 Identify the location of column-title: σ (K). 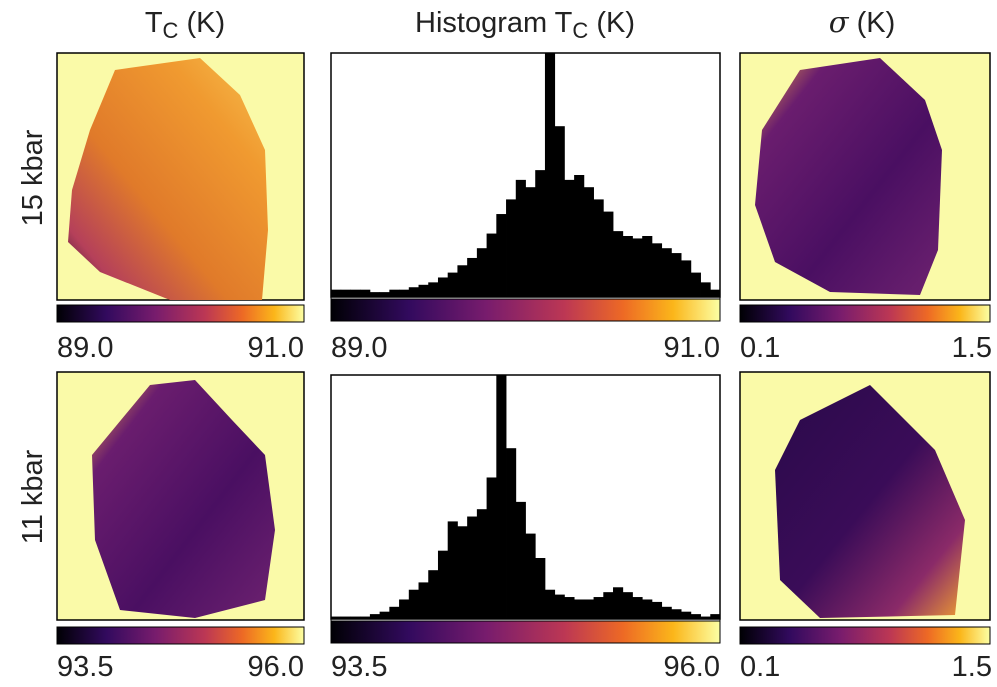
(862, 22).